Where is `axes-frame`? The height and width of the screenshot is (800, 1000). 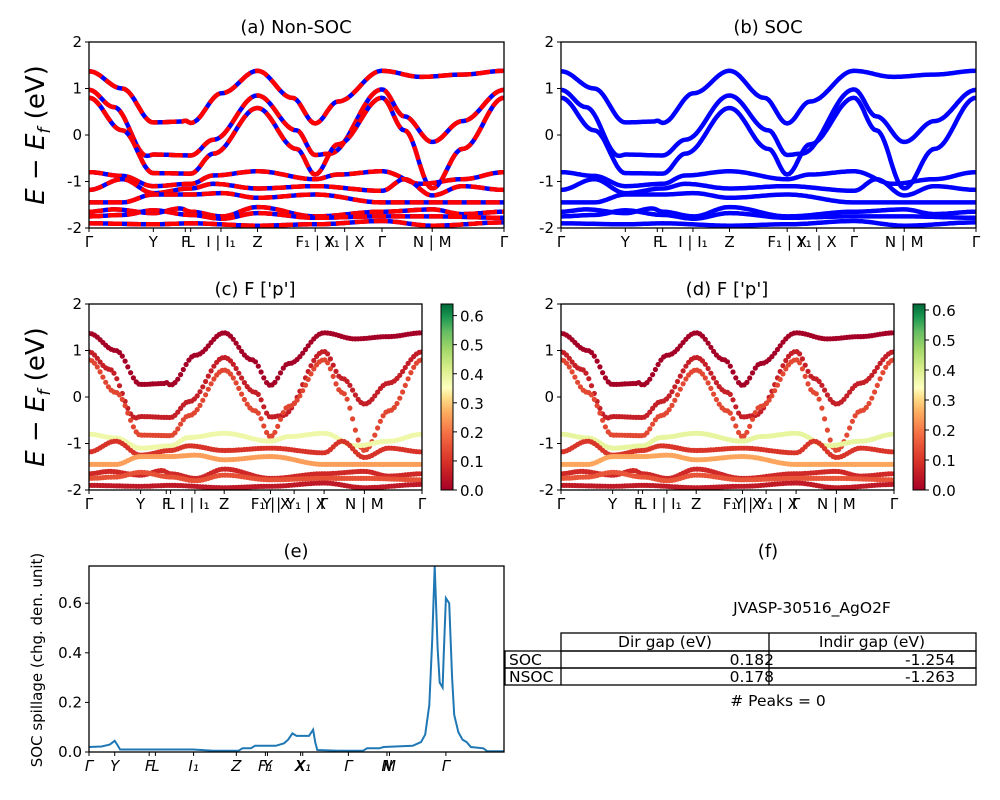
axes-frame is located at coordinates (296, 659).